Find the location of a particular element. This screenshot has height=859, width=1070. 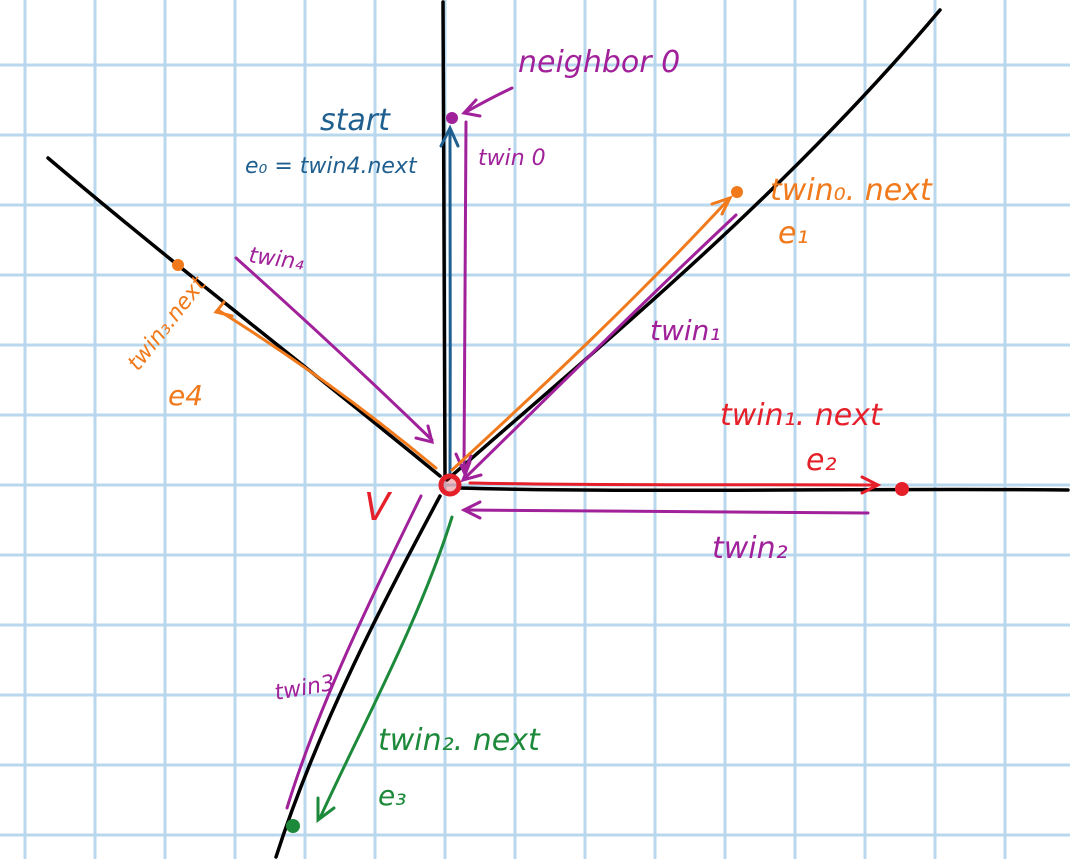

edge-right is located at coordinates (763, 489).